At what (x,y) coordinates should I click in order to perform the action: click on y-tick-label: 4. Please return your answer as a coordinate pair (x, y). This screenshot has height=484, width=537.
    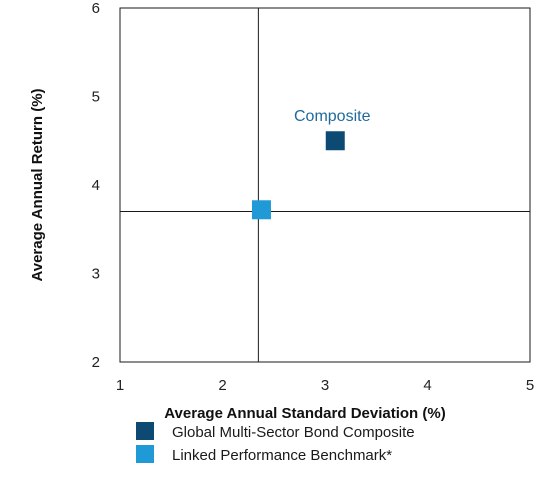
    Looking at the image, I should click on (96, 185).